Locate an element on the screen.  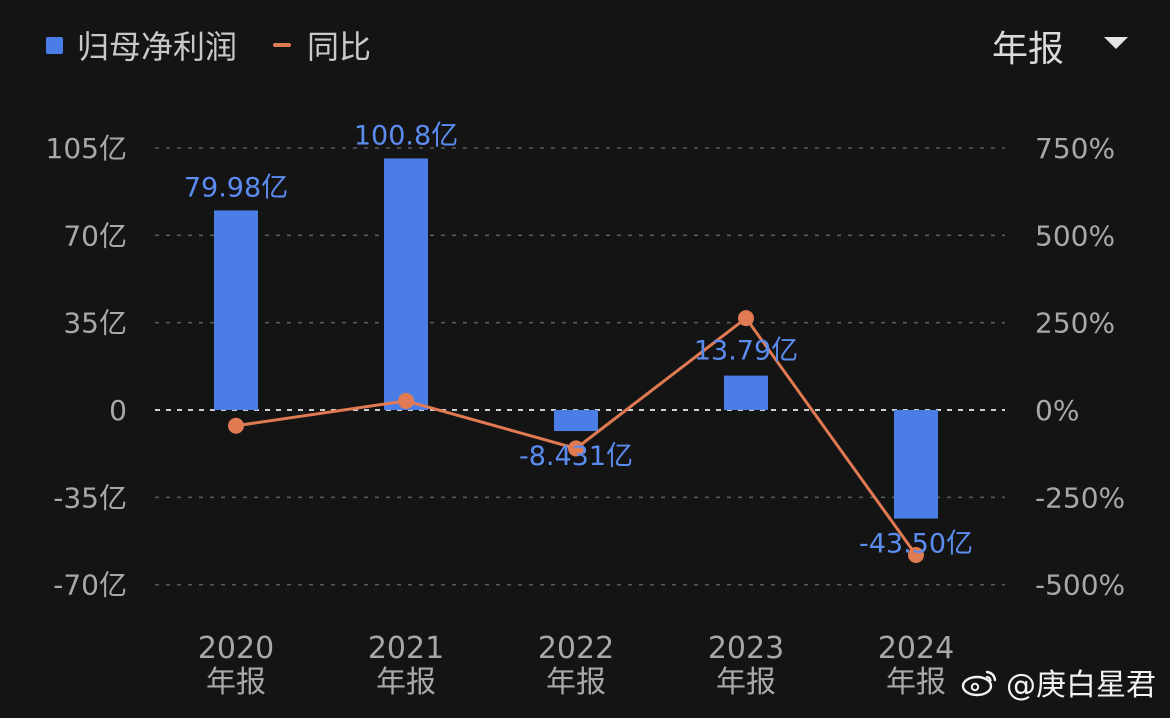
y-left-tick-label: 35亿 is located at coordinates (95, 323).